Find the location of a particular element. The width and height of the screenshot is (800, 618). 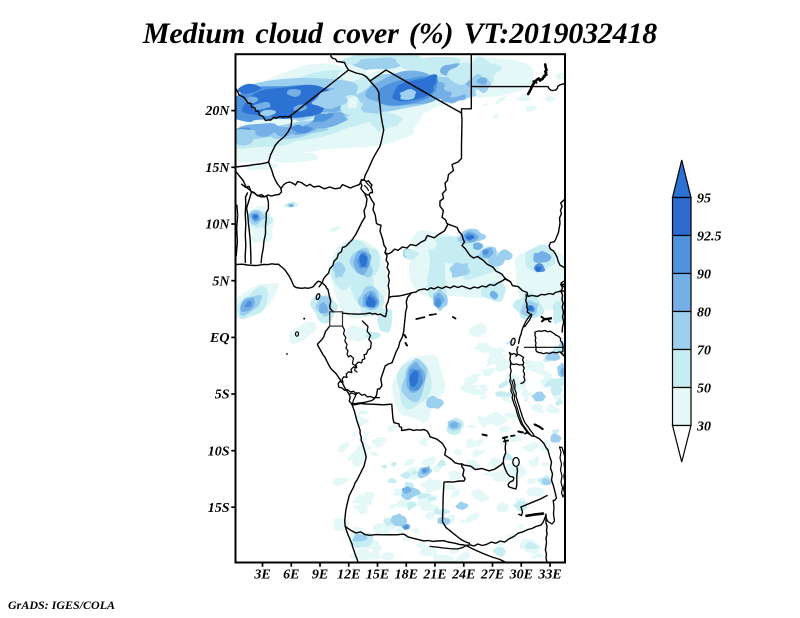

svg-text: 20N is located at coordinates (217, 111).